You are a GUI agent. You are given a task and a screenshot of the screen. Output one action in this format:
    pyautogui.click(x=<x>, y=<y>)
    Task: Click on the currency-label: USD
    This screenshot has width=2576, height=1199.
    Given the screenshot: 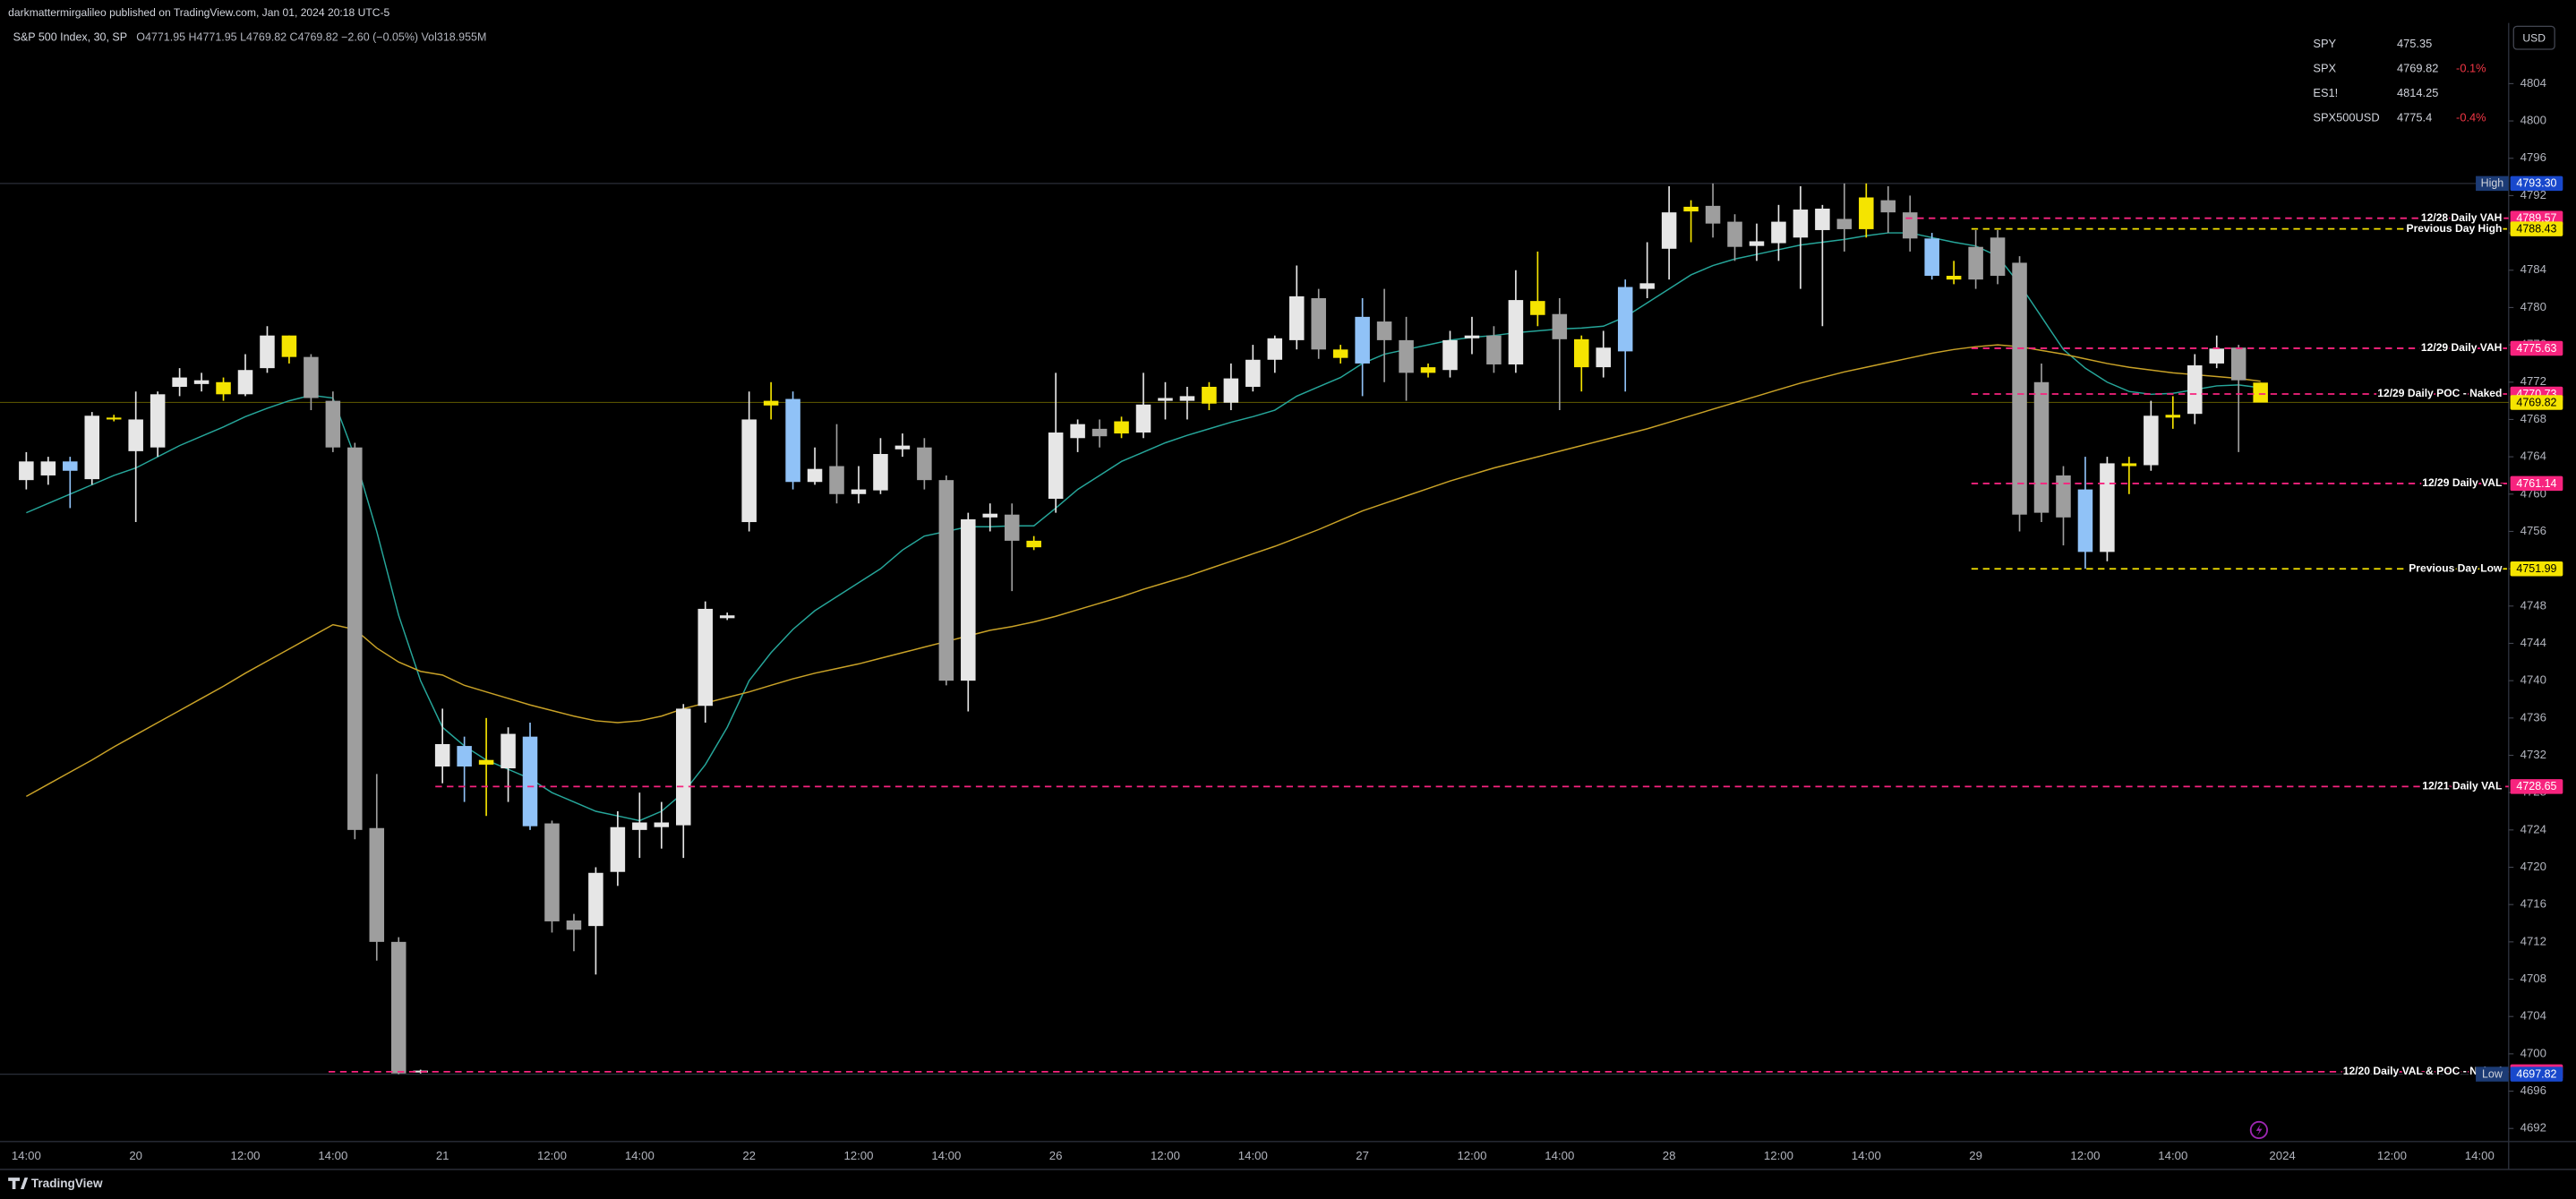 What is the action you would take?
    pyautogui.click(x=2534, y=37)
    